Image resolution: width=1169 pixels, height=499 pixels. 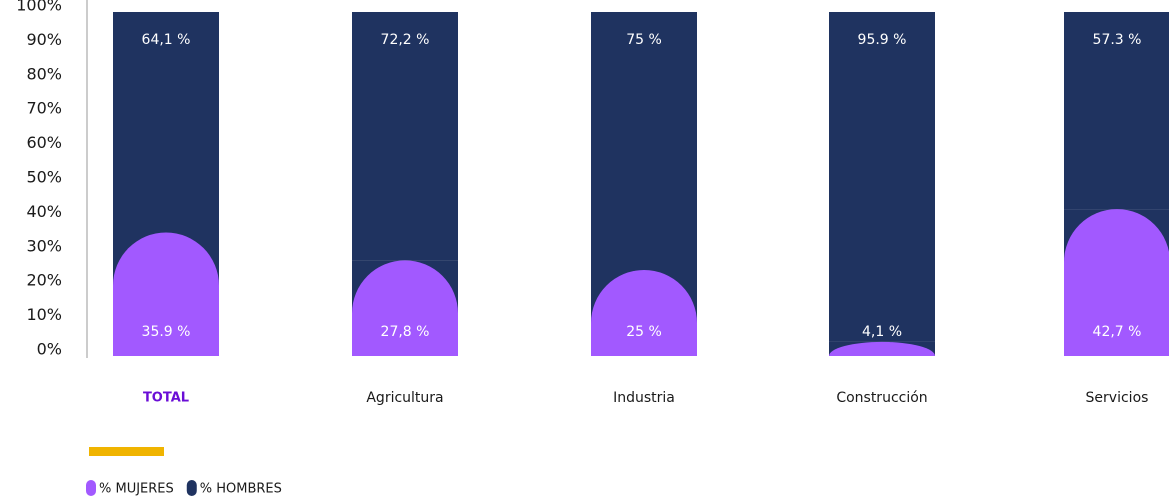 I want to click on value-label: 57.3 %, so click(x=1117, y=40).